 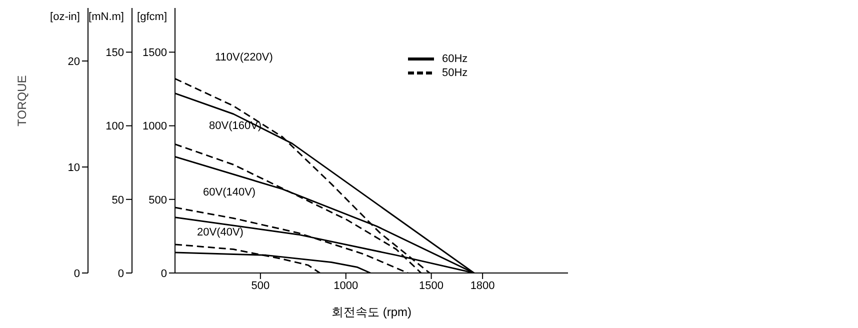 I want to click on annotation: 80V(160V), so click(x=235, y=126).